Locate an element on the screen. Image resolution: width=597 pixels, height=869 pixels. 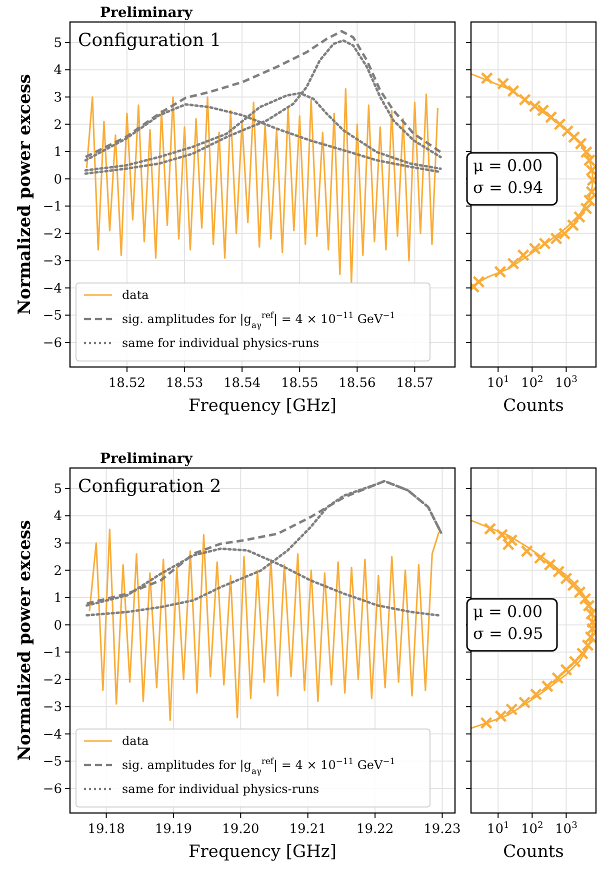
x-tick-label: 19.18 is located at coordinates (106, 829).